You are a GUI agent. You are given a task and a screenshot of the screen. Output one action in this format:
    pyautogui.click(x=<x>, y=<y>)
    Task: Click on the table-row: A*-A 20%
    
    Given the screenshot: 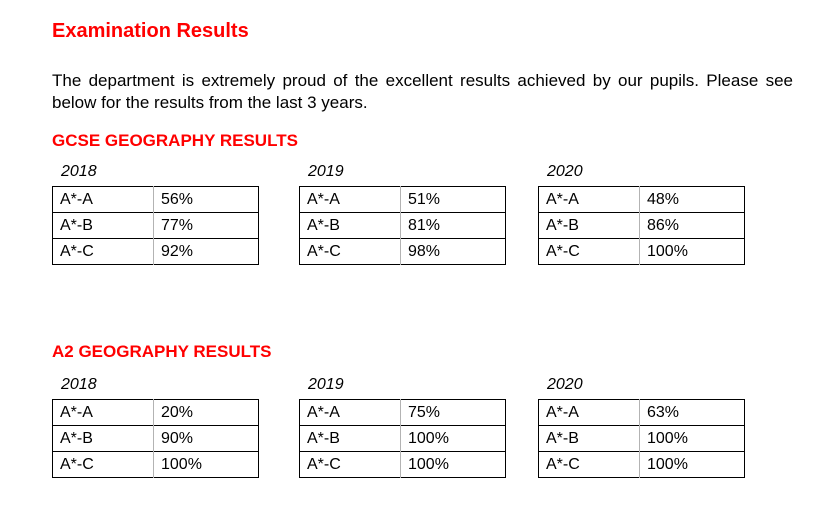 What is the action you would take?
    pyautogui.click(x=156, y=412)
    